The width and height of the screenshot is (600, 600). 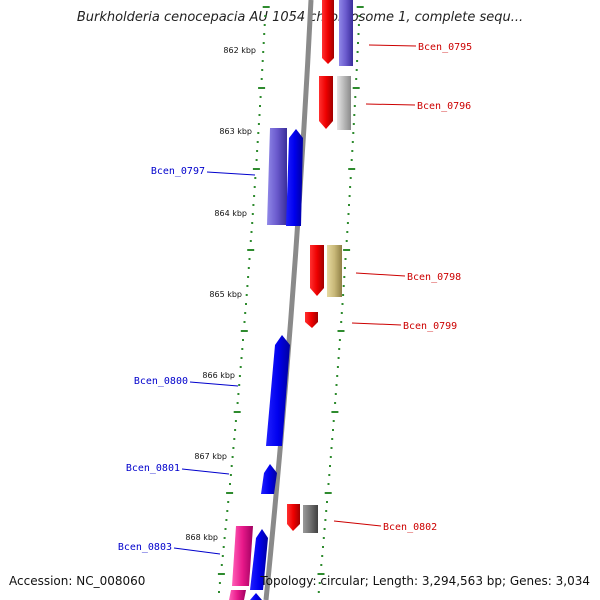 I want to click on gene-label-bcen-0796: Bcen_0796, so click(x=444, y=106).